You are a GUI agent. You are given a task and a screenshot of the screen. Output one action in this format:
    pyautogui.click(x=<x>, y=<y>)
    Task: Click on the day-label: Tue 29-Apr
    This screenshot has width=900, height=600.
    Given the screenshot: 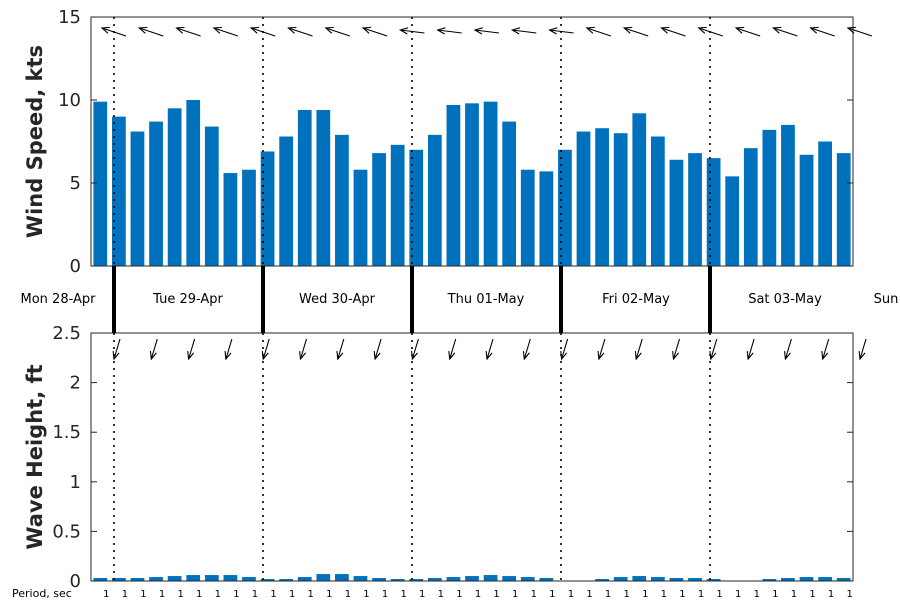 What is the action you would take?
    pyautogui.click(x=187, y=299)
    